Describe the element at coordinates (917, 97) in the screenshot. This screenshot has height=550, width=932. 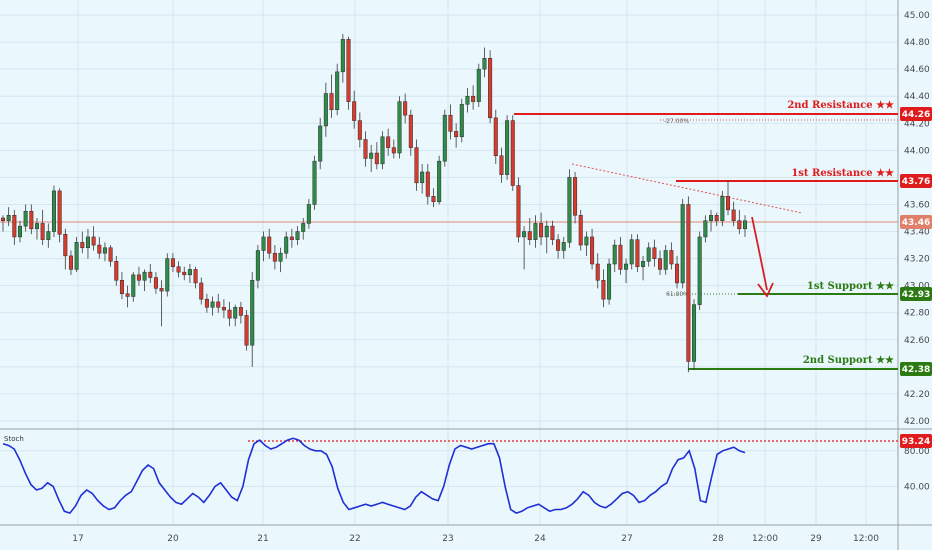
I see `price-tick-label: 44.40` at that location.